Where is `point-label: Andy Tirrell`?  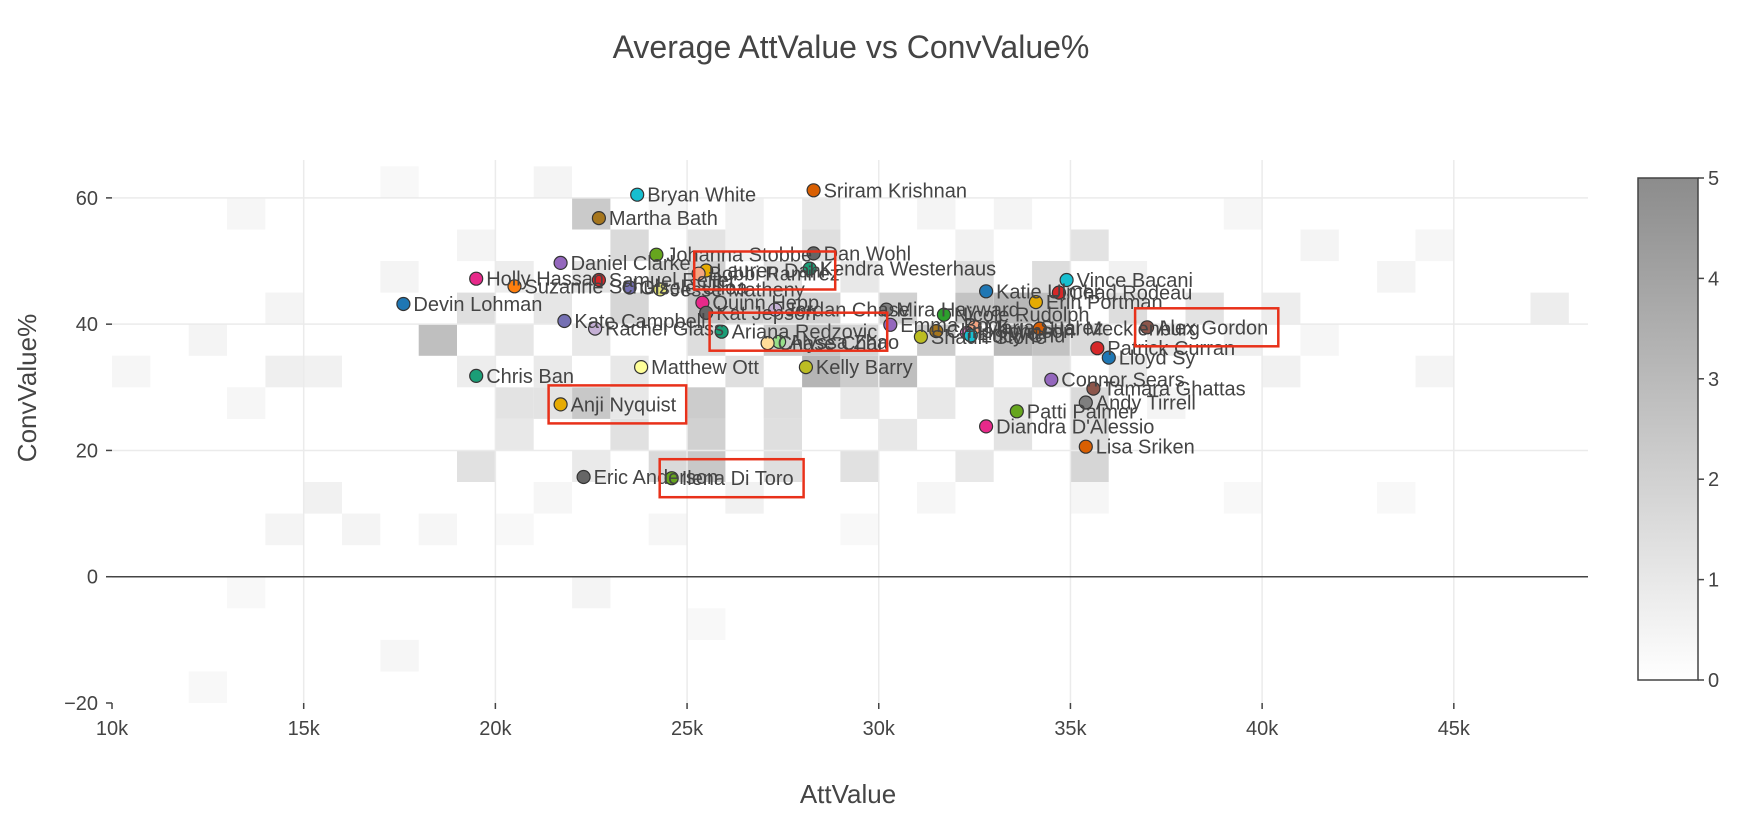
point-label: Andy Tirrell is located at coordinates (1146, 404).